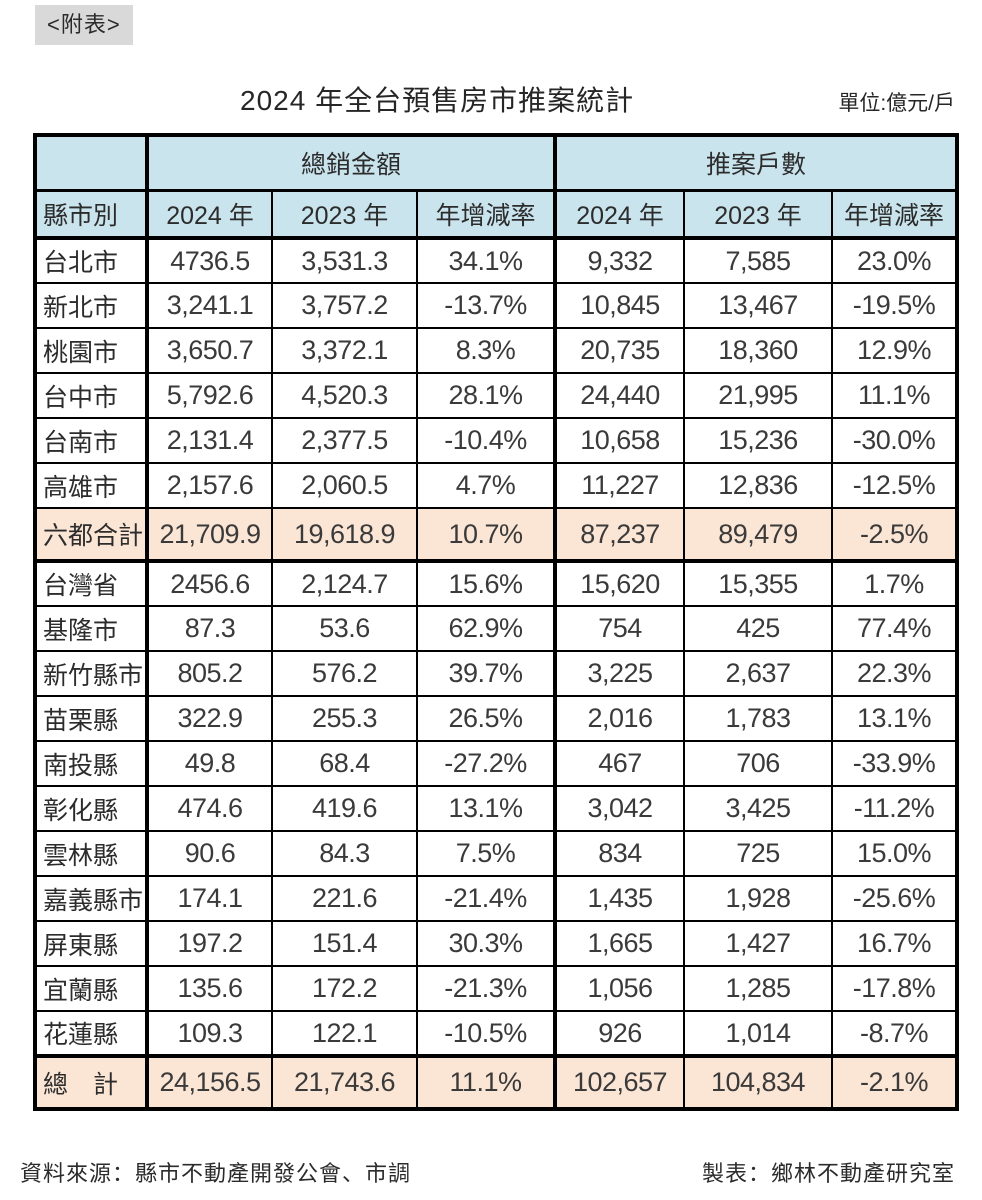  Describe the element at coordinates (344, 943) in the screenshot. I see `data-cell: 151.4` at that location.